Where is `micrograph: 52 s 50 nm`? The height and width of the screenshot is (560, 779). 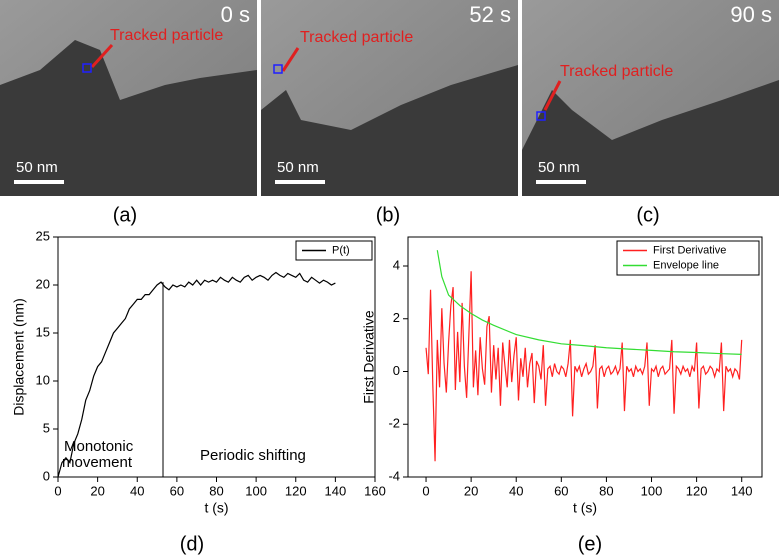
micrograph: 52 s 50 nm is located at coordinates (389, 98).